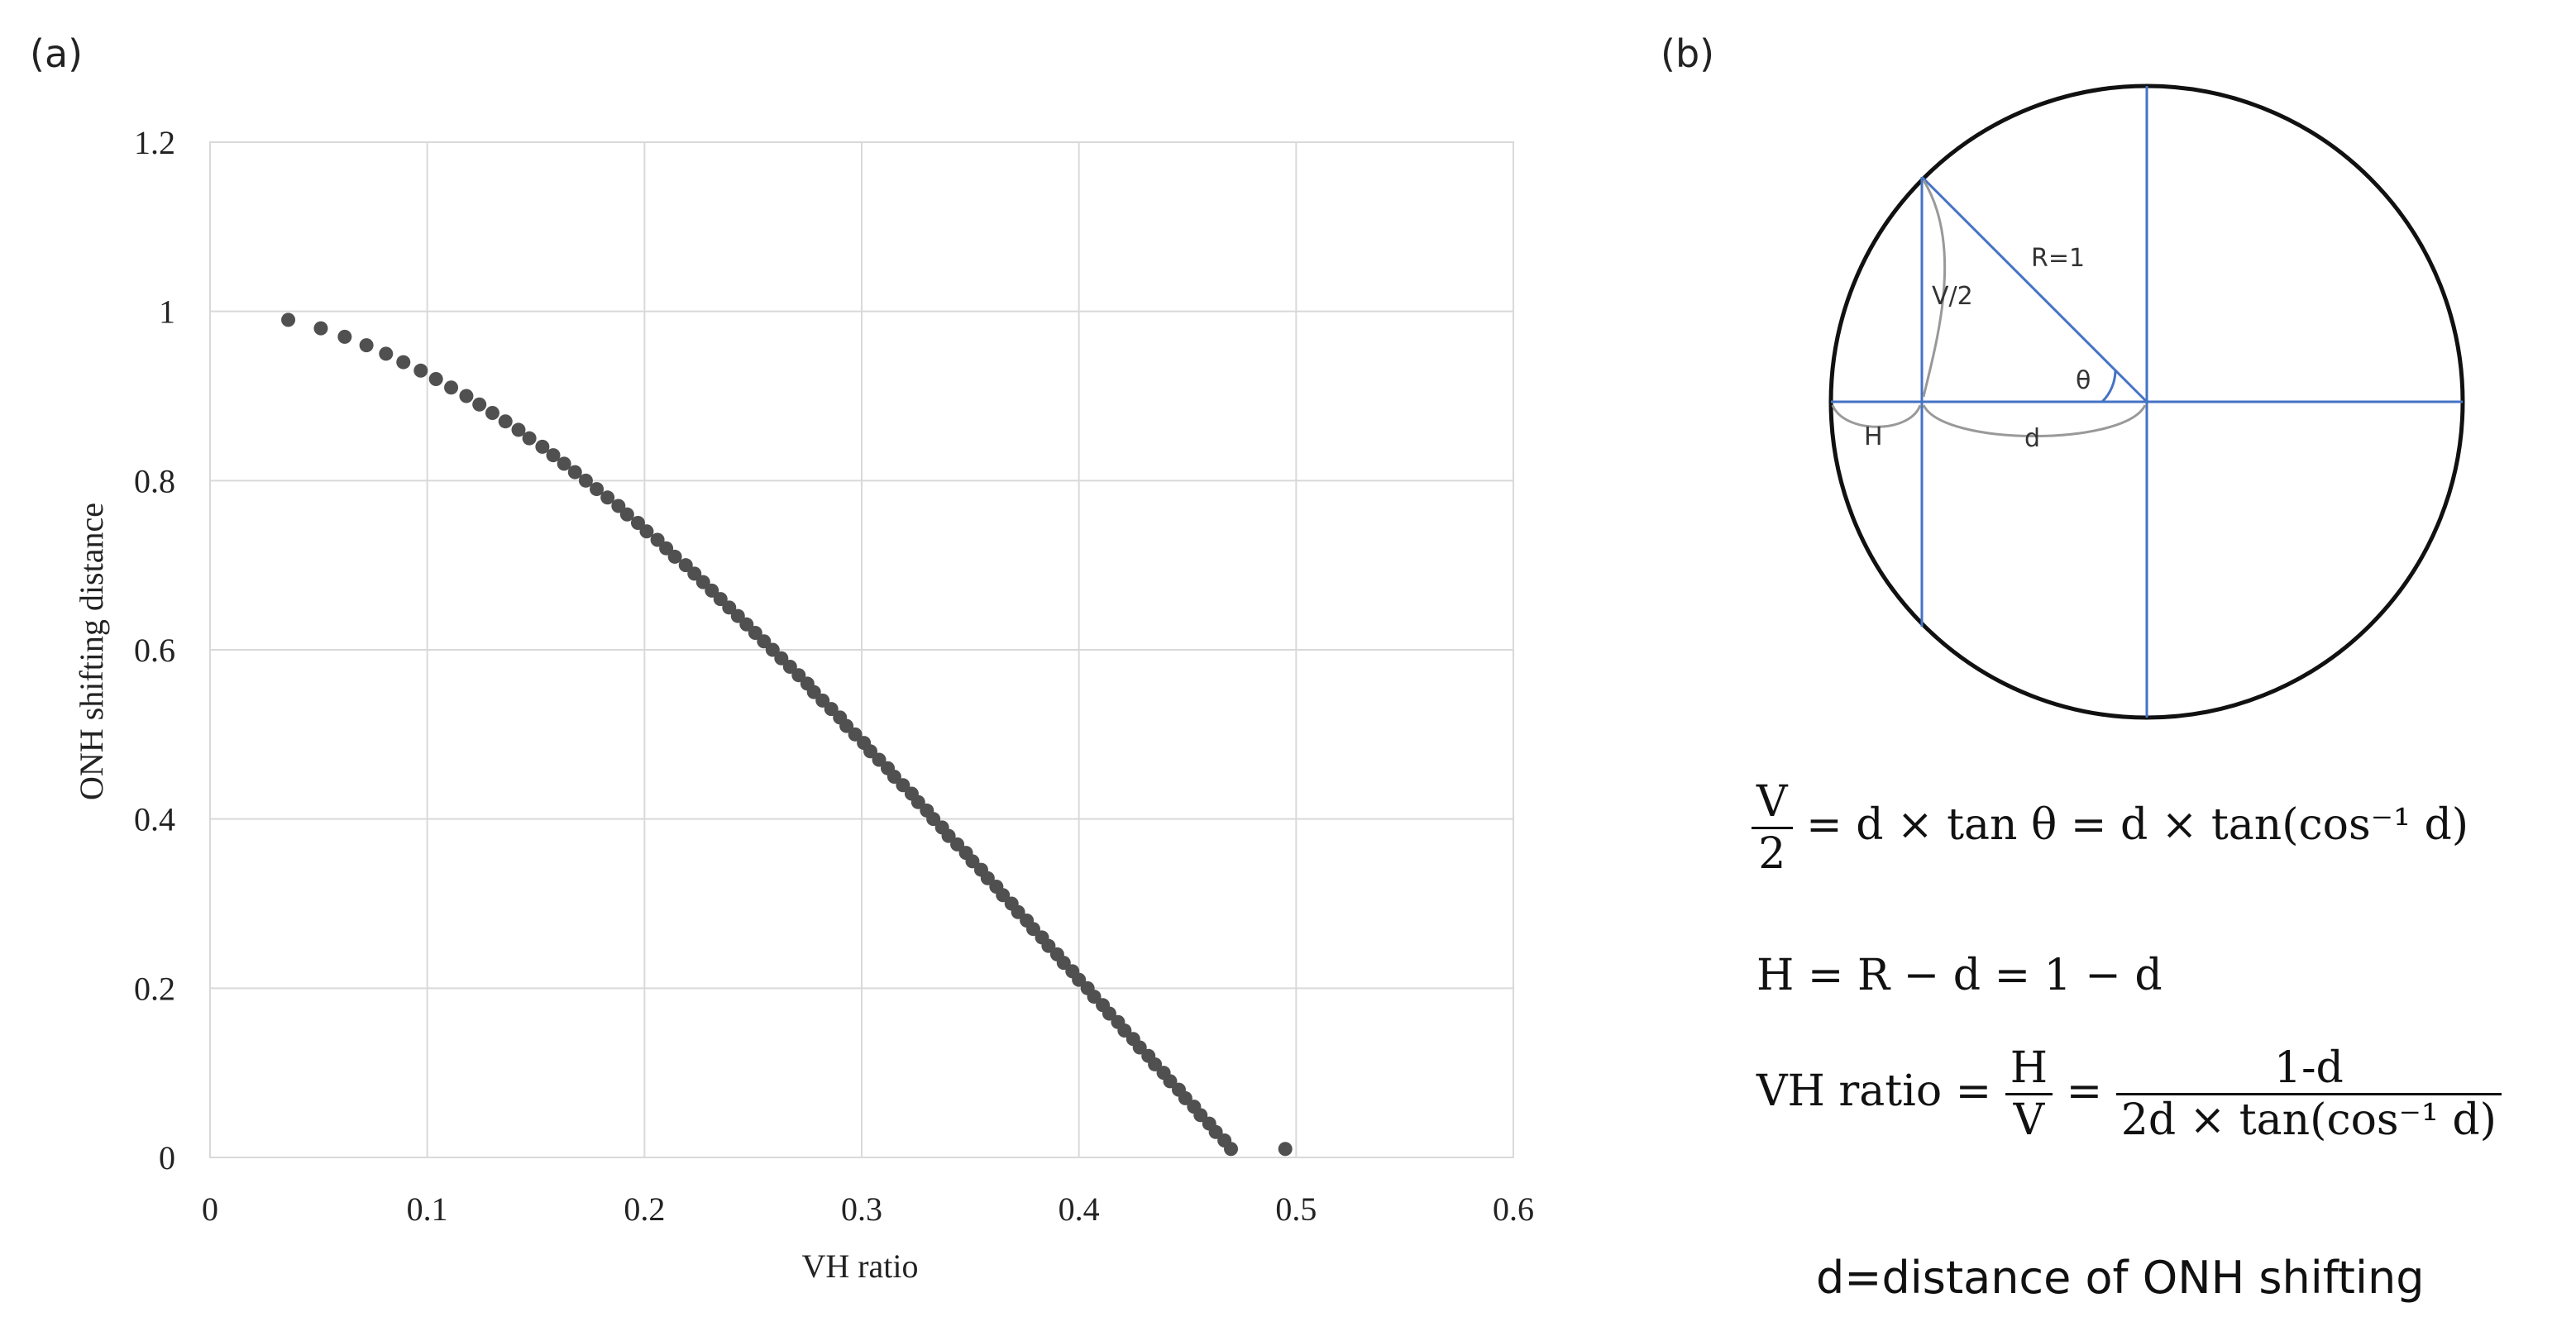  Describe the element at coordinates (2029, 1120) in the screenshot. I see `frac-denominator: V` at that location.